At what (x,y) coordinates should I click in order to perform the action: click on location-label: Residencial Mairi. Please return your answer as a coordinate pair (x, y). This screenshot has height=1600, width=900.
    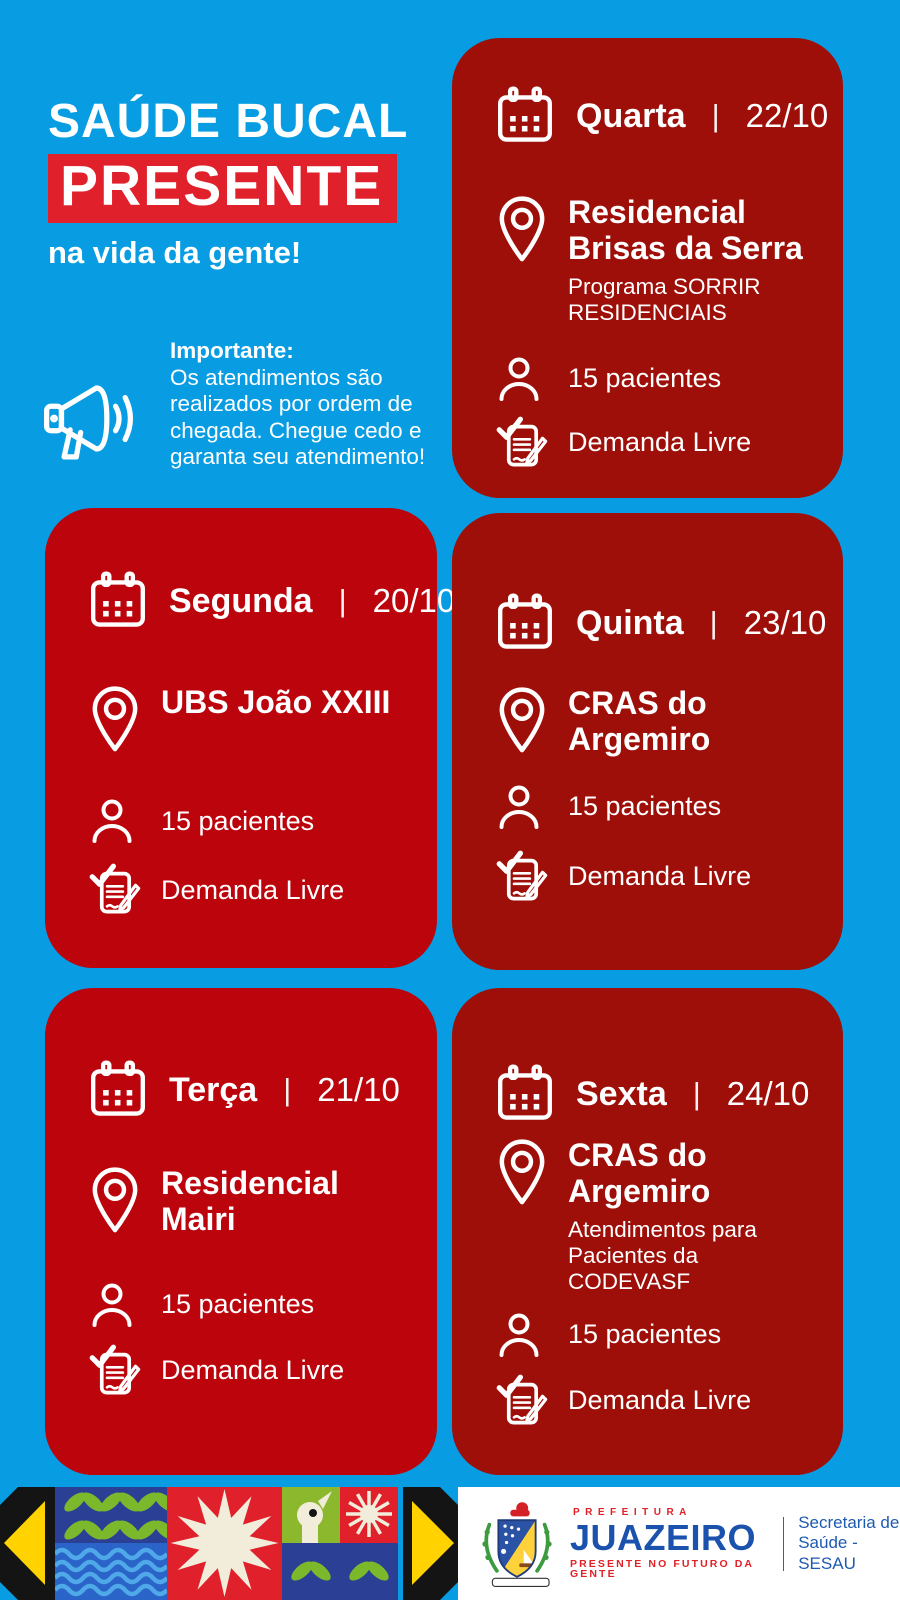
    Looking at the image, I should click on (250, 1201).